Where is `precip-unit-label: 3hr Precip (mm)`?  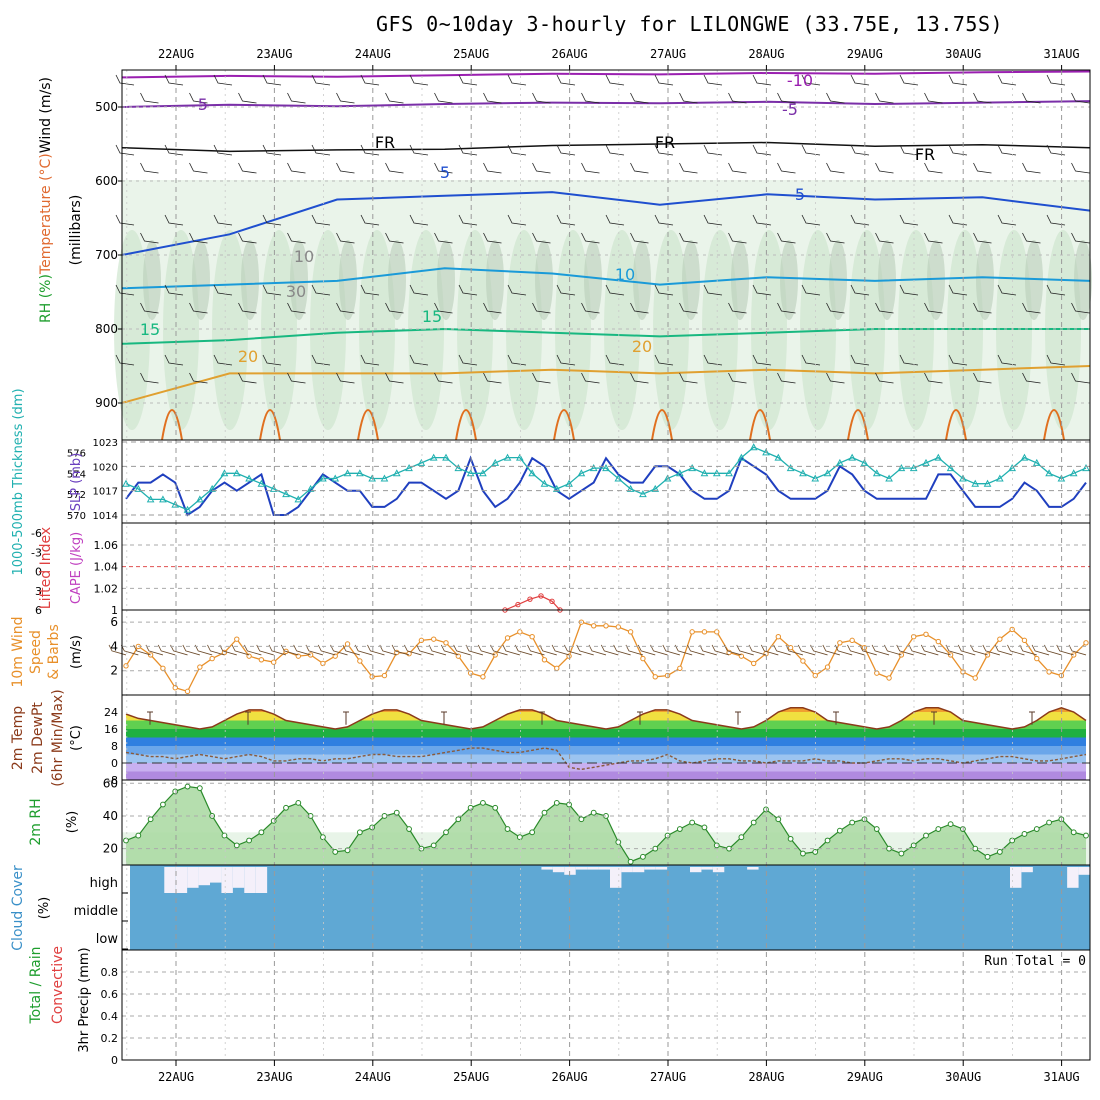 precip-unit-label: 3hr Precip (mm) is located at coordinates (84, 999).